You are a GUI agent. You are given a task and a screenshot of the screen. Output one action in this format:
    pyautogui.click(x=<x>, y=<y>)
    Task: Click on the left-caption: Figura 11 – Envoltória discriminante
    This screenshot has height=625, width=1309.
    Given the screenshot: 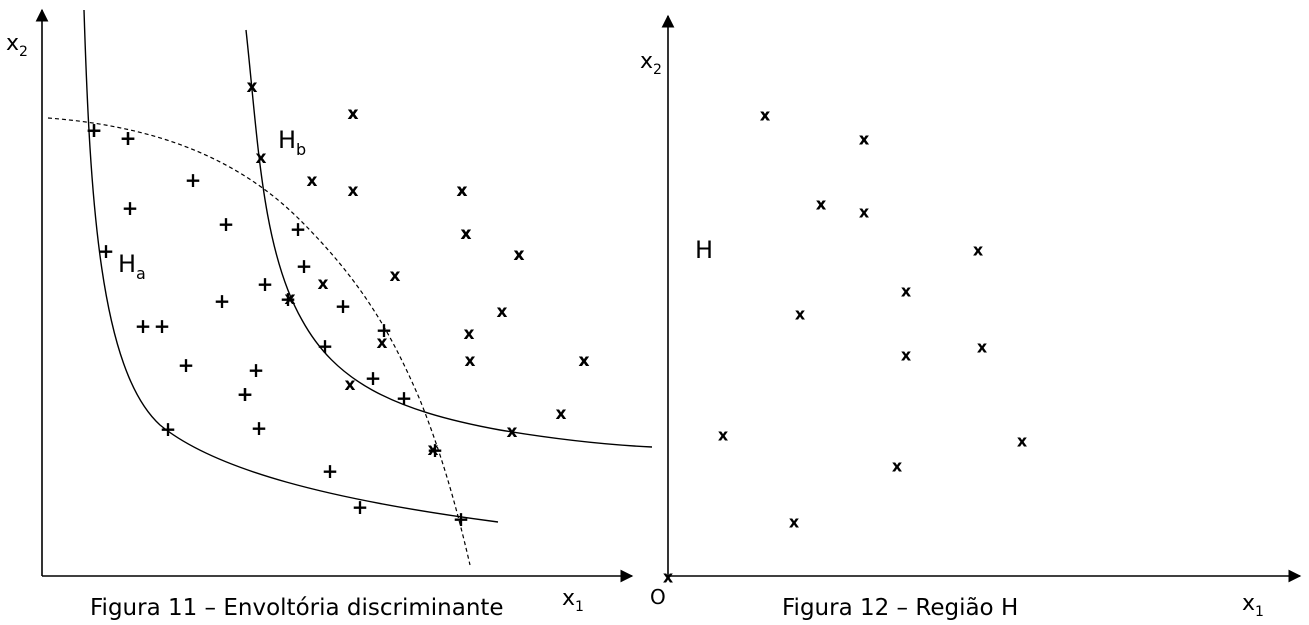 What is the action you would take?
    pyautogui.click(x=297, y=608)
    